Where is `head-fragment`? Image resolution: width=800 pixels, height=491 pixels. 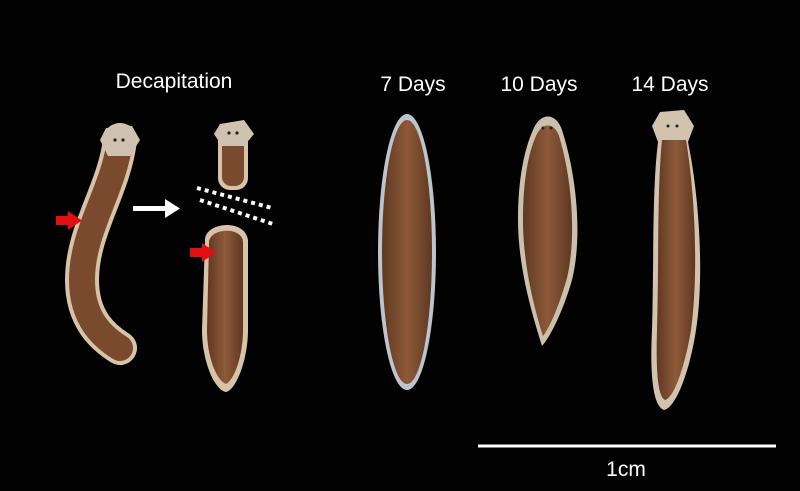
head-fragment is located at coordinates (234, 155).